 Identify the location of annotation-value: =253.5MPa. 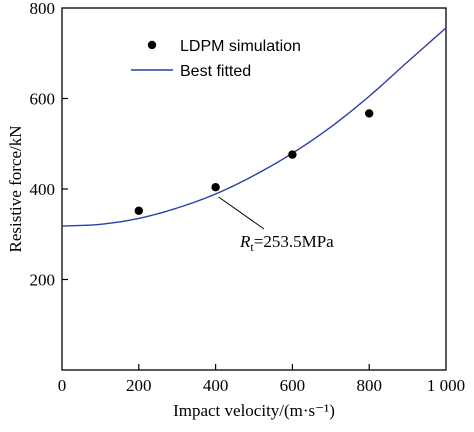
(294, 241).